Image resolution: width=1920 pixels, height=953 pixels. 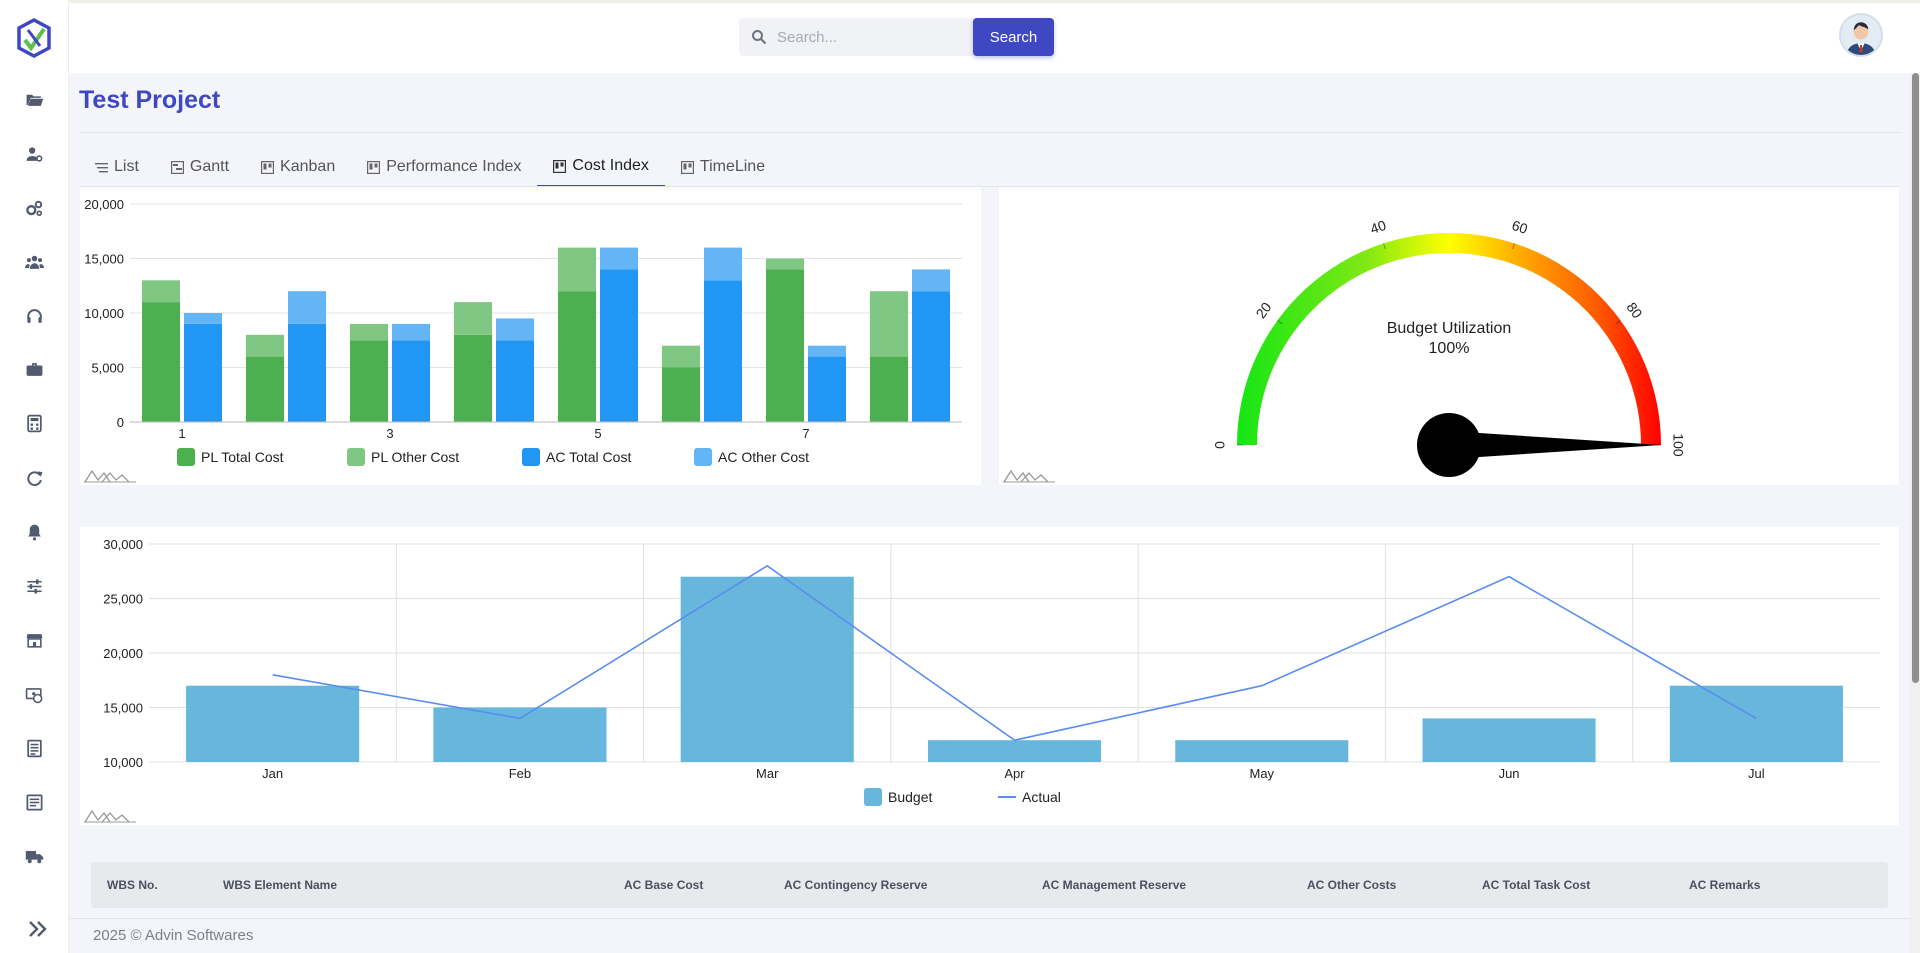 I want to click on briefcase-icon, so click(x=34, y=369).